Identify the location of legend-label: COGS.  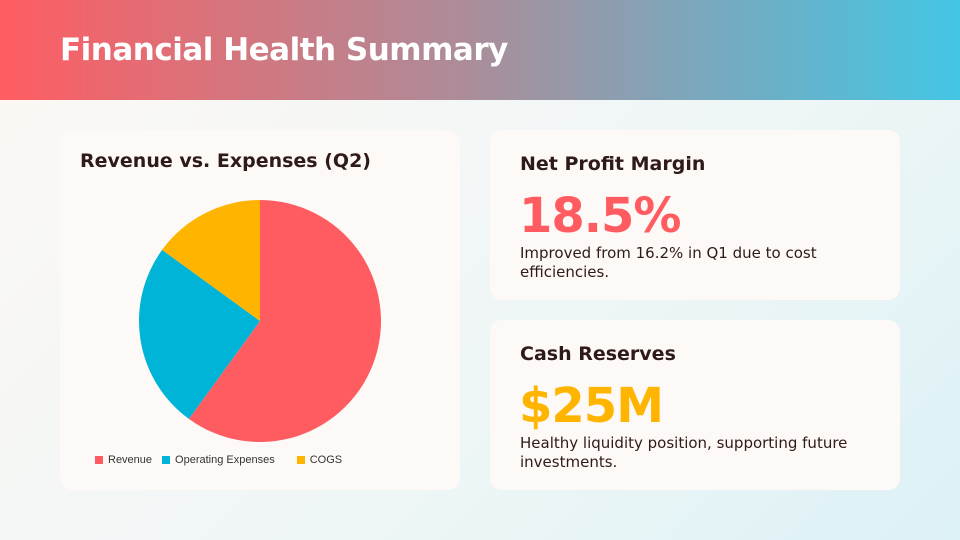
(326, 460).